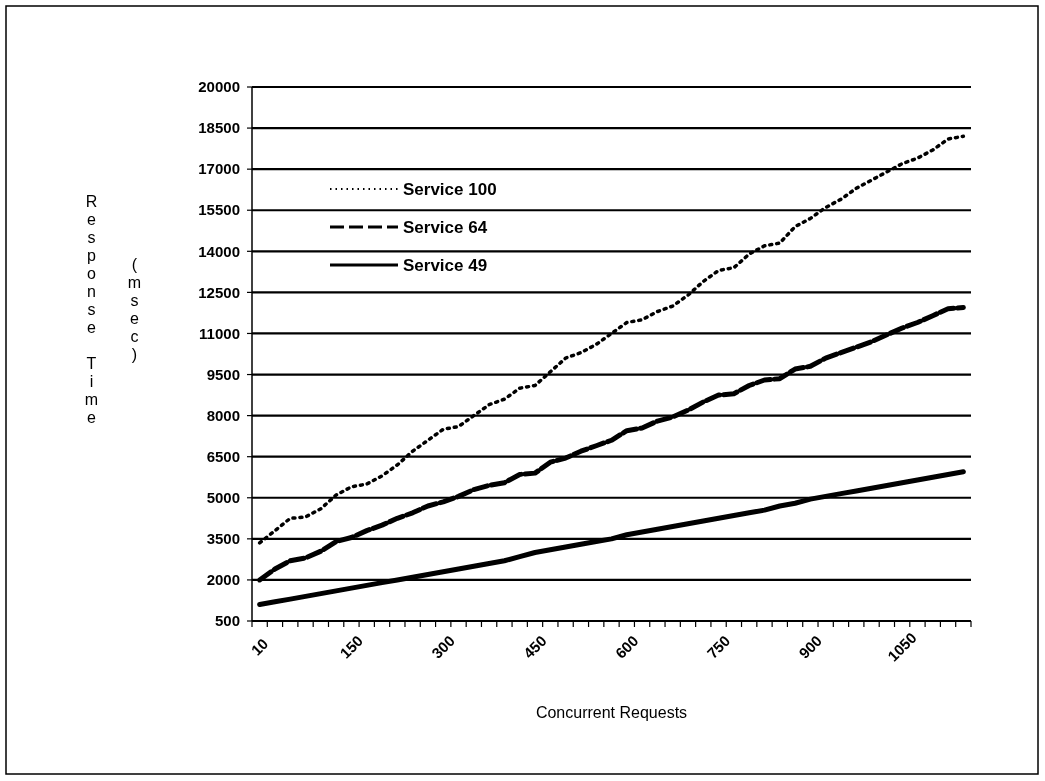 The image size is (1045, 781). Describe the element at coordinates (443, 646) in the screenshot. I see `x-tick-label: 300` at that location.